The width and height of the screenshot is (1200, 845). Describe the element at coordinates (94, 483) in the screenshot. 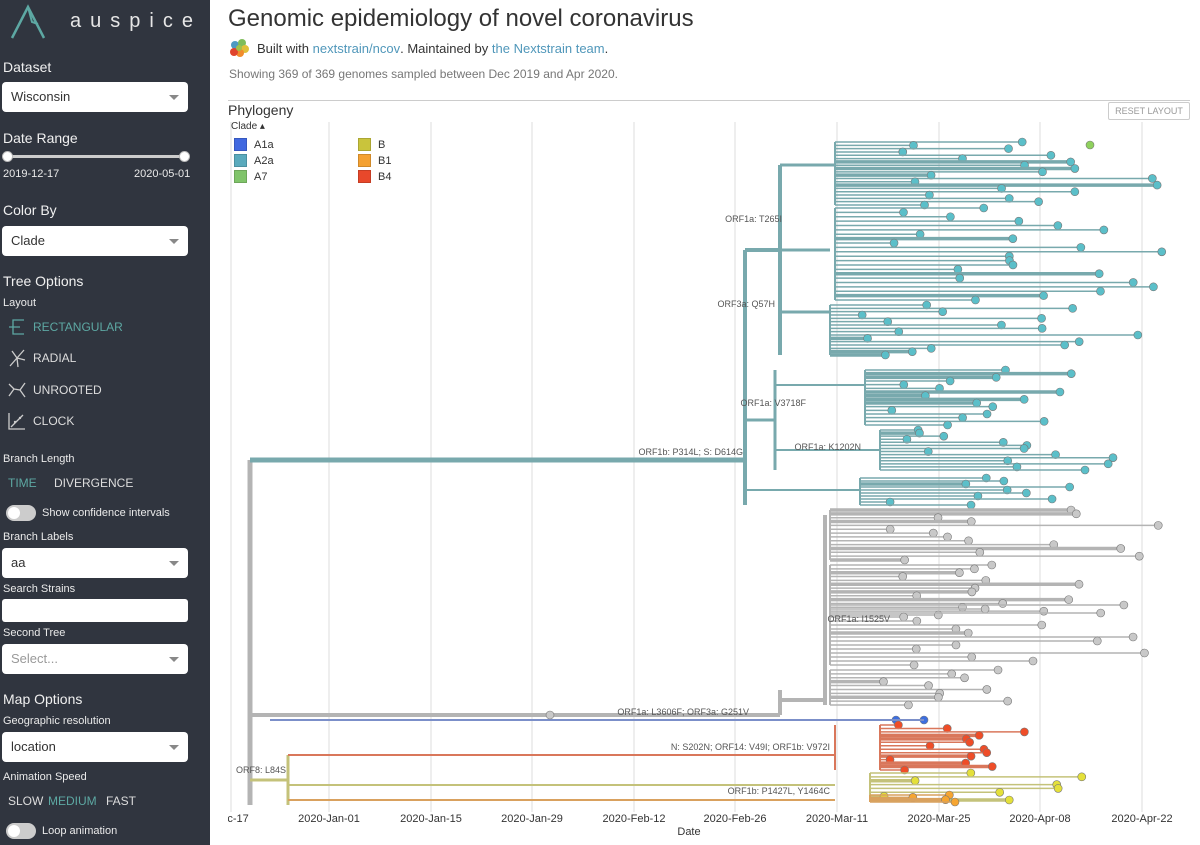

I see `branch-length-divergence-button: DIVERGENCE` at that location.